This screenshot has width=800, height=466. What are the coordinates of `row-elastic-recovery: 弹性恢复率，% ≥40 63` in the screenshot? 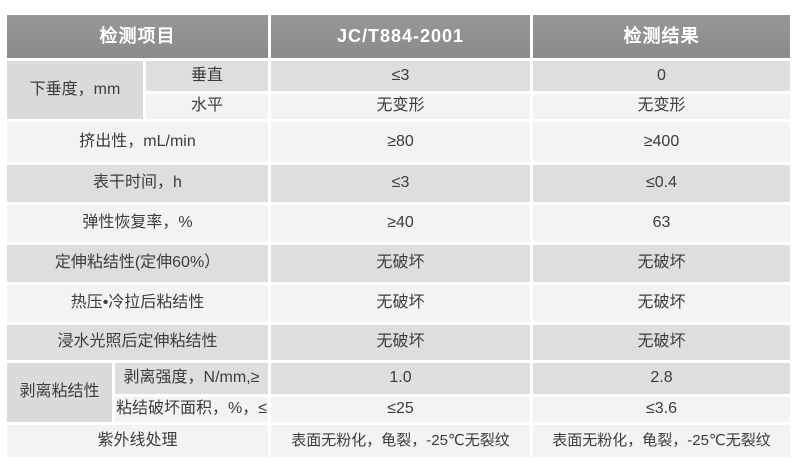 It's located at (398, 223).